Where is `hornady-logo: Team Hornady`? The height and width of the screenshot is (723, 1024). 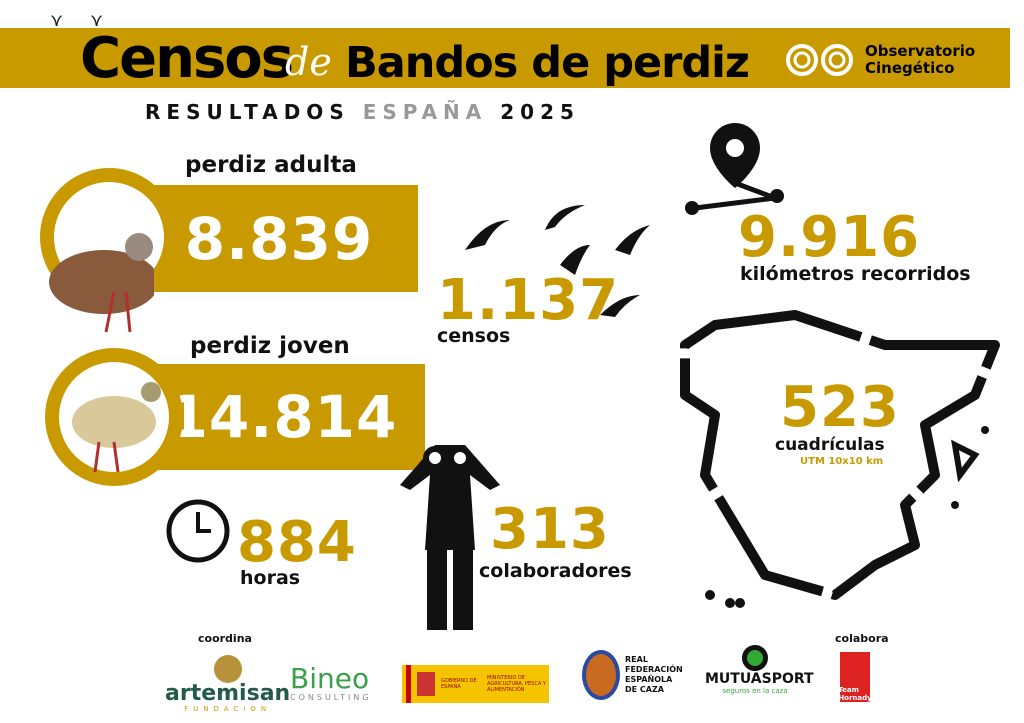
hornady-logo: Team Hornady is located at coordinates (855, 677).